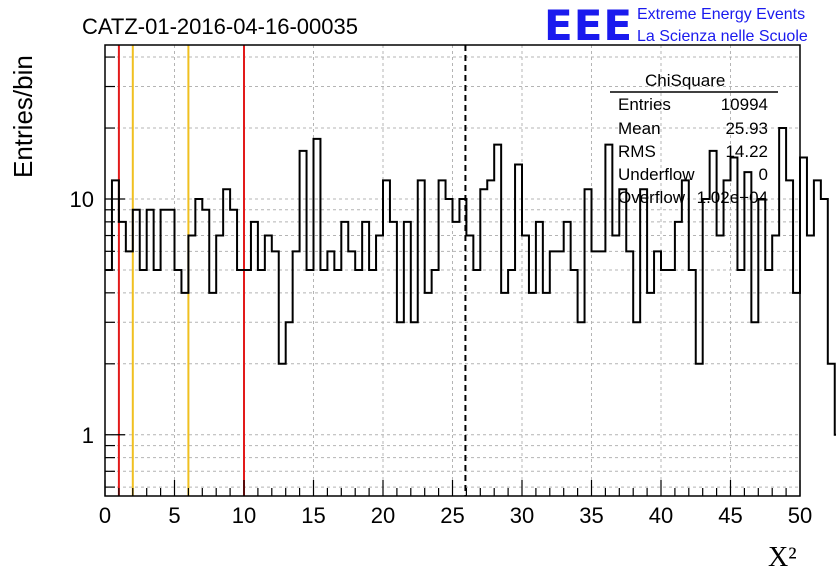 Image resolution: width=836 pixels, height=572 pixels. What do you see at coordinates (313, 515) in the screenshot?
I see `x-tick-label: 15` at bounding box center [313, 515].